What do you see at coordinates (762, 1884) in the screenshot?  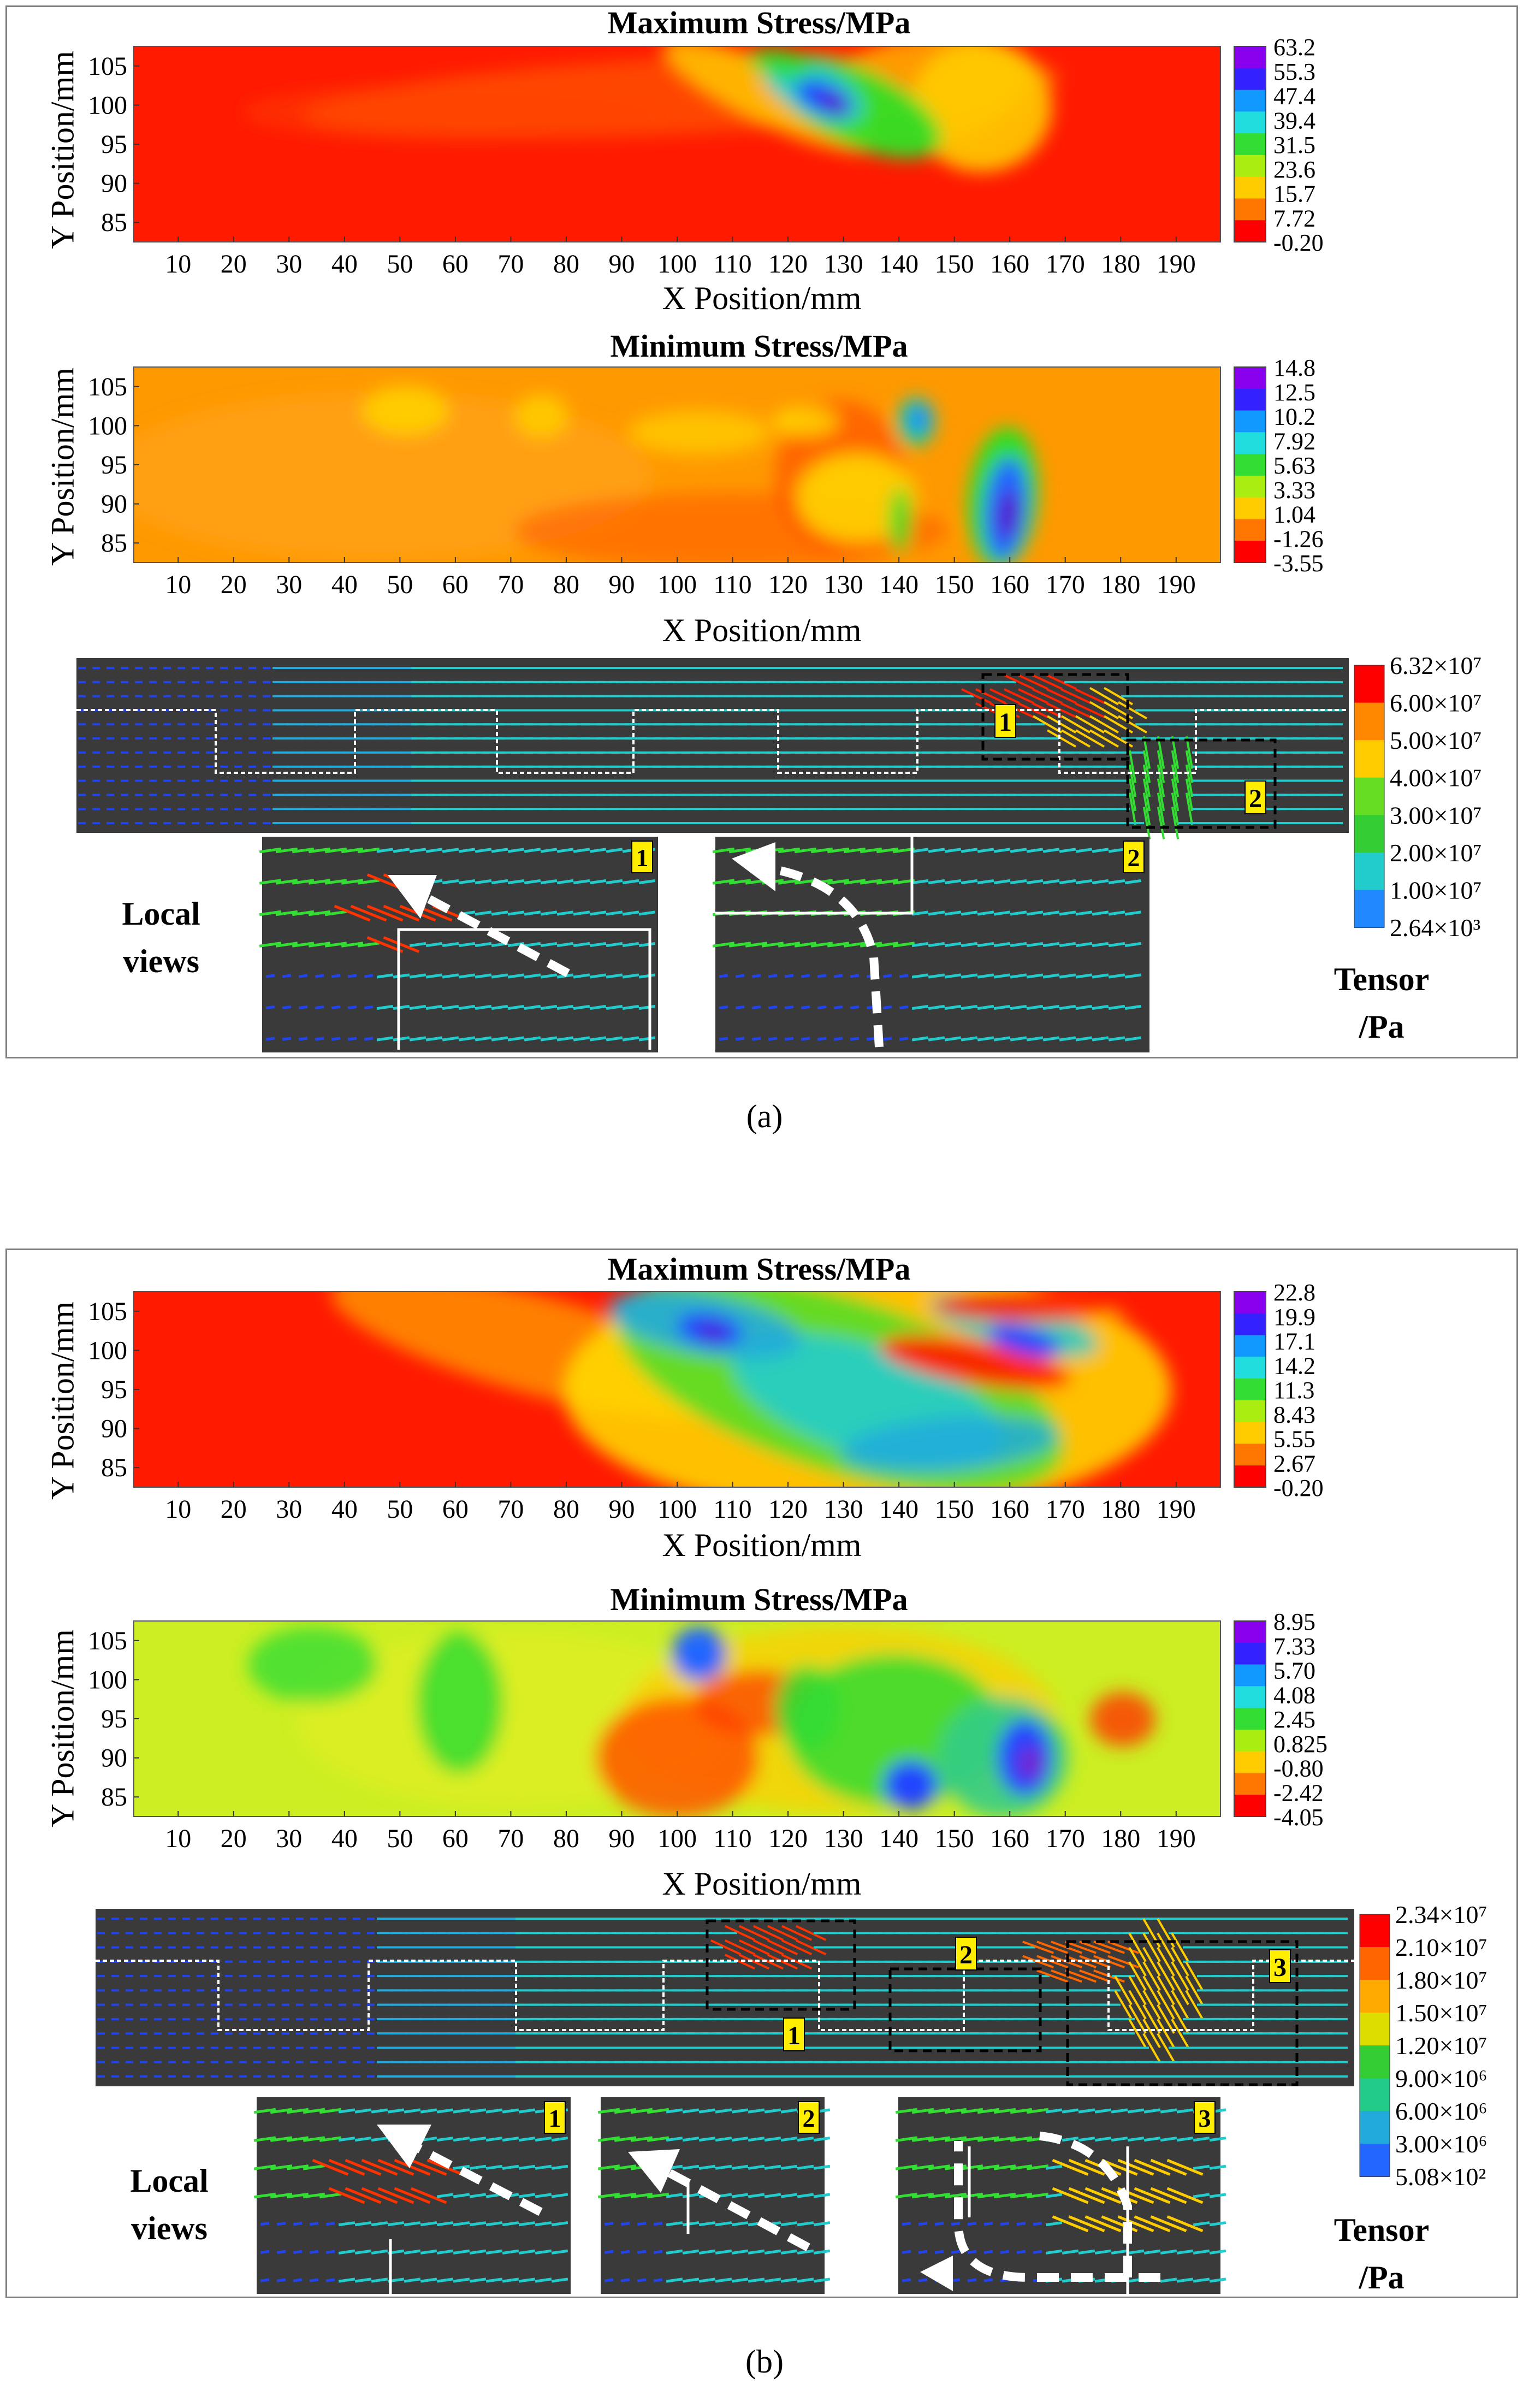 I see `panel-b-min-xlabel: X Position/mm` at bounding box center [762, 1884].